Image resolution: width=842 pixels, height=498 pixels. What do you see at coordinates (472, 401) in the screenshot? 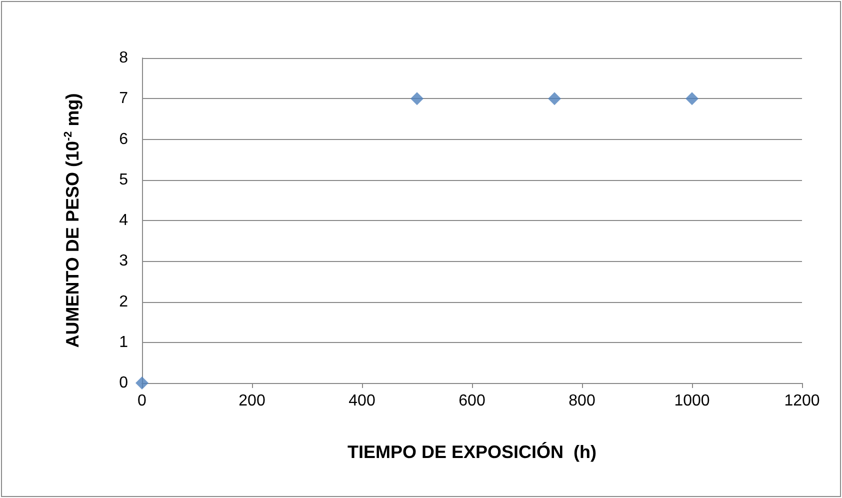
I see `x-tick-label: 600` at bounding box center [472, 401].